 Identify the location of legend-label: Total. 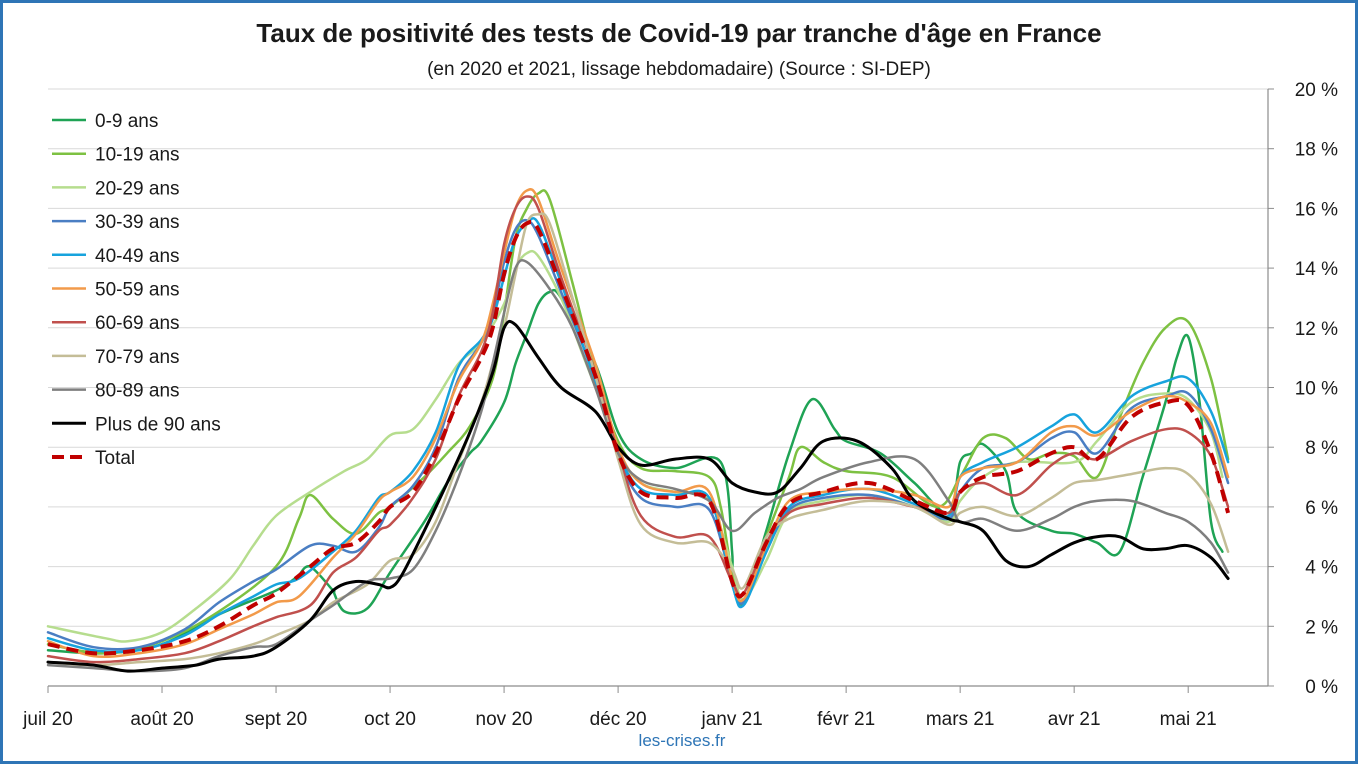
(115, 458).